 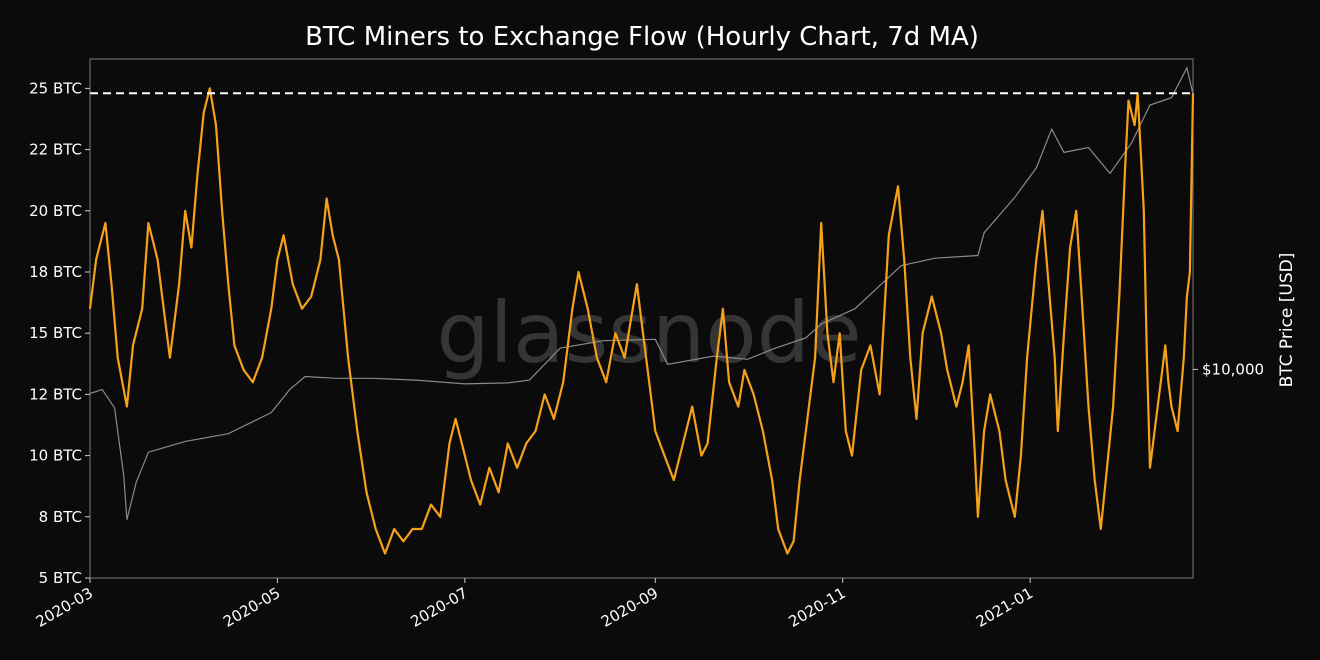 I want to click on y-left-tick-label: 18 BTC, so click(x=55, y=272).